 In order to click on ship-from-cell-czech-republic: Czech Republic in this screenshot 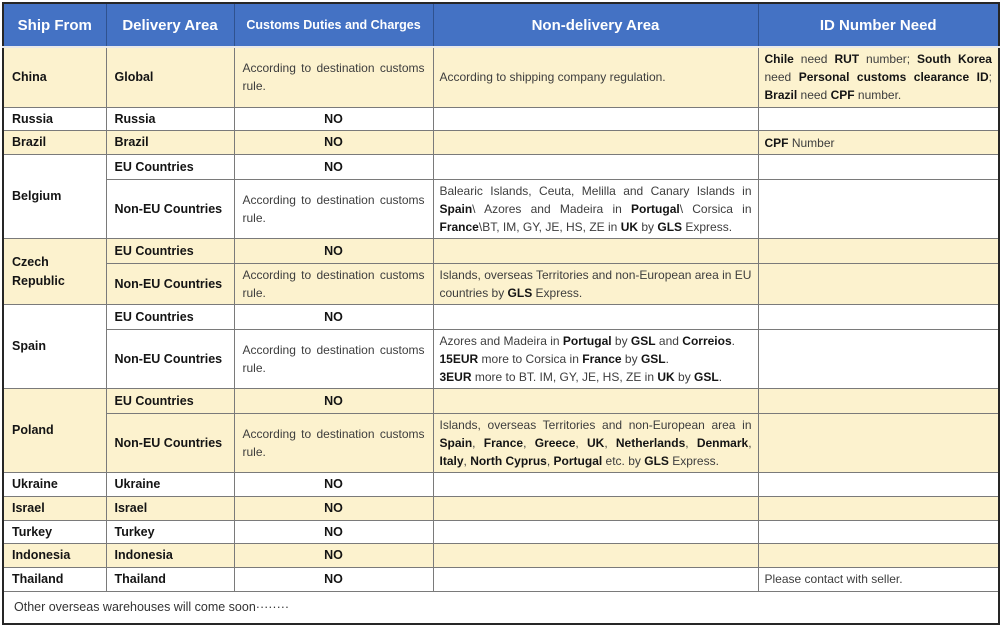, I will do `click(54, 271)`.